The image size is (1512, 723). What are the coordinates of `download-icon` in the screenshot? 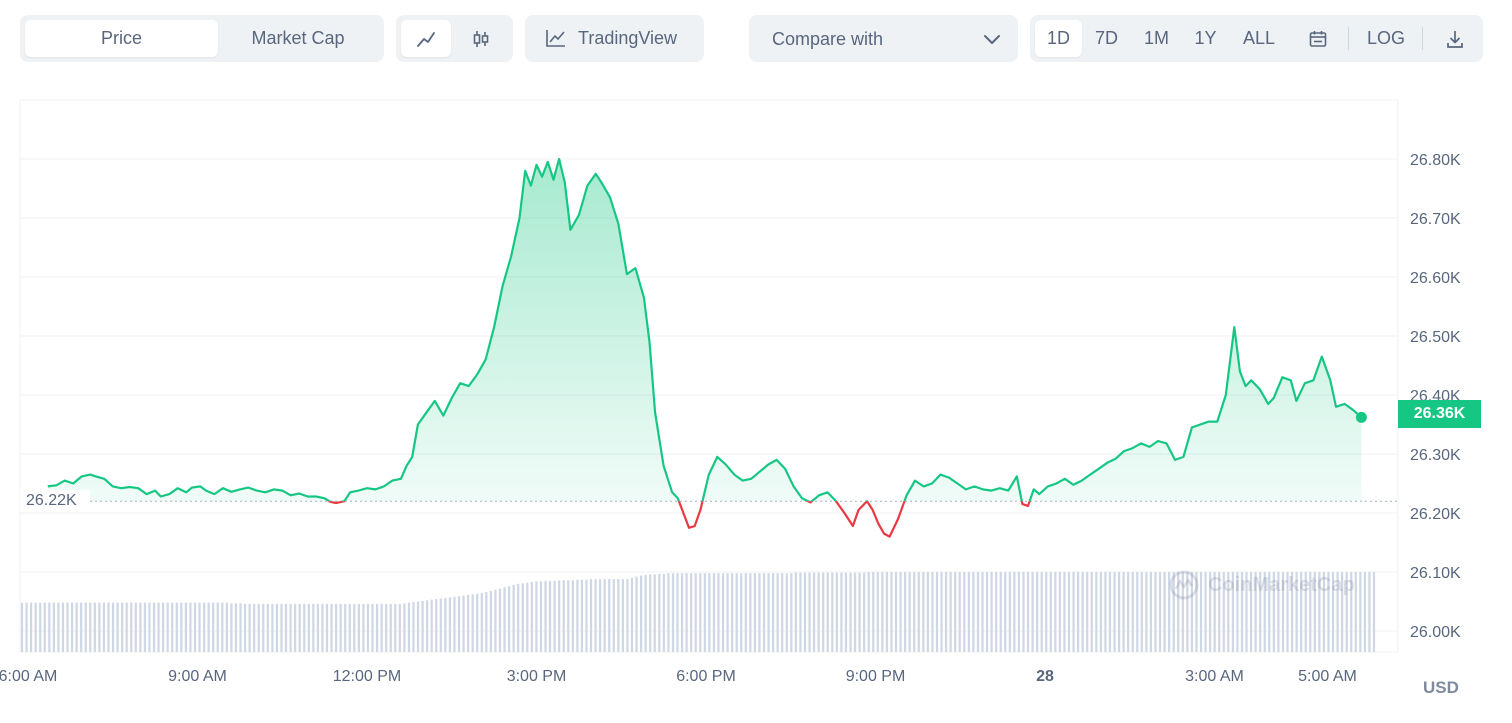 It's located at (1455, 39).